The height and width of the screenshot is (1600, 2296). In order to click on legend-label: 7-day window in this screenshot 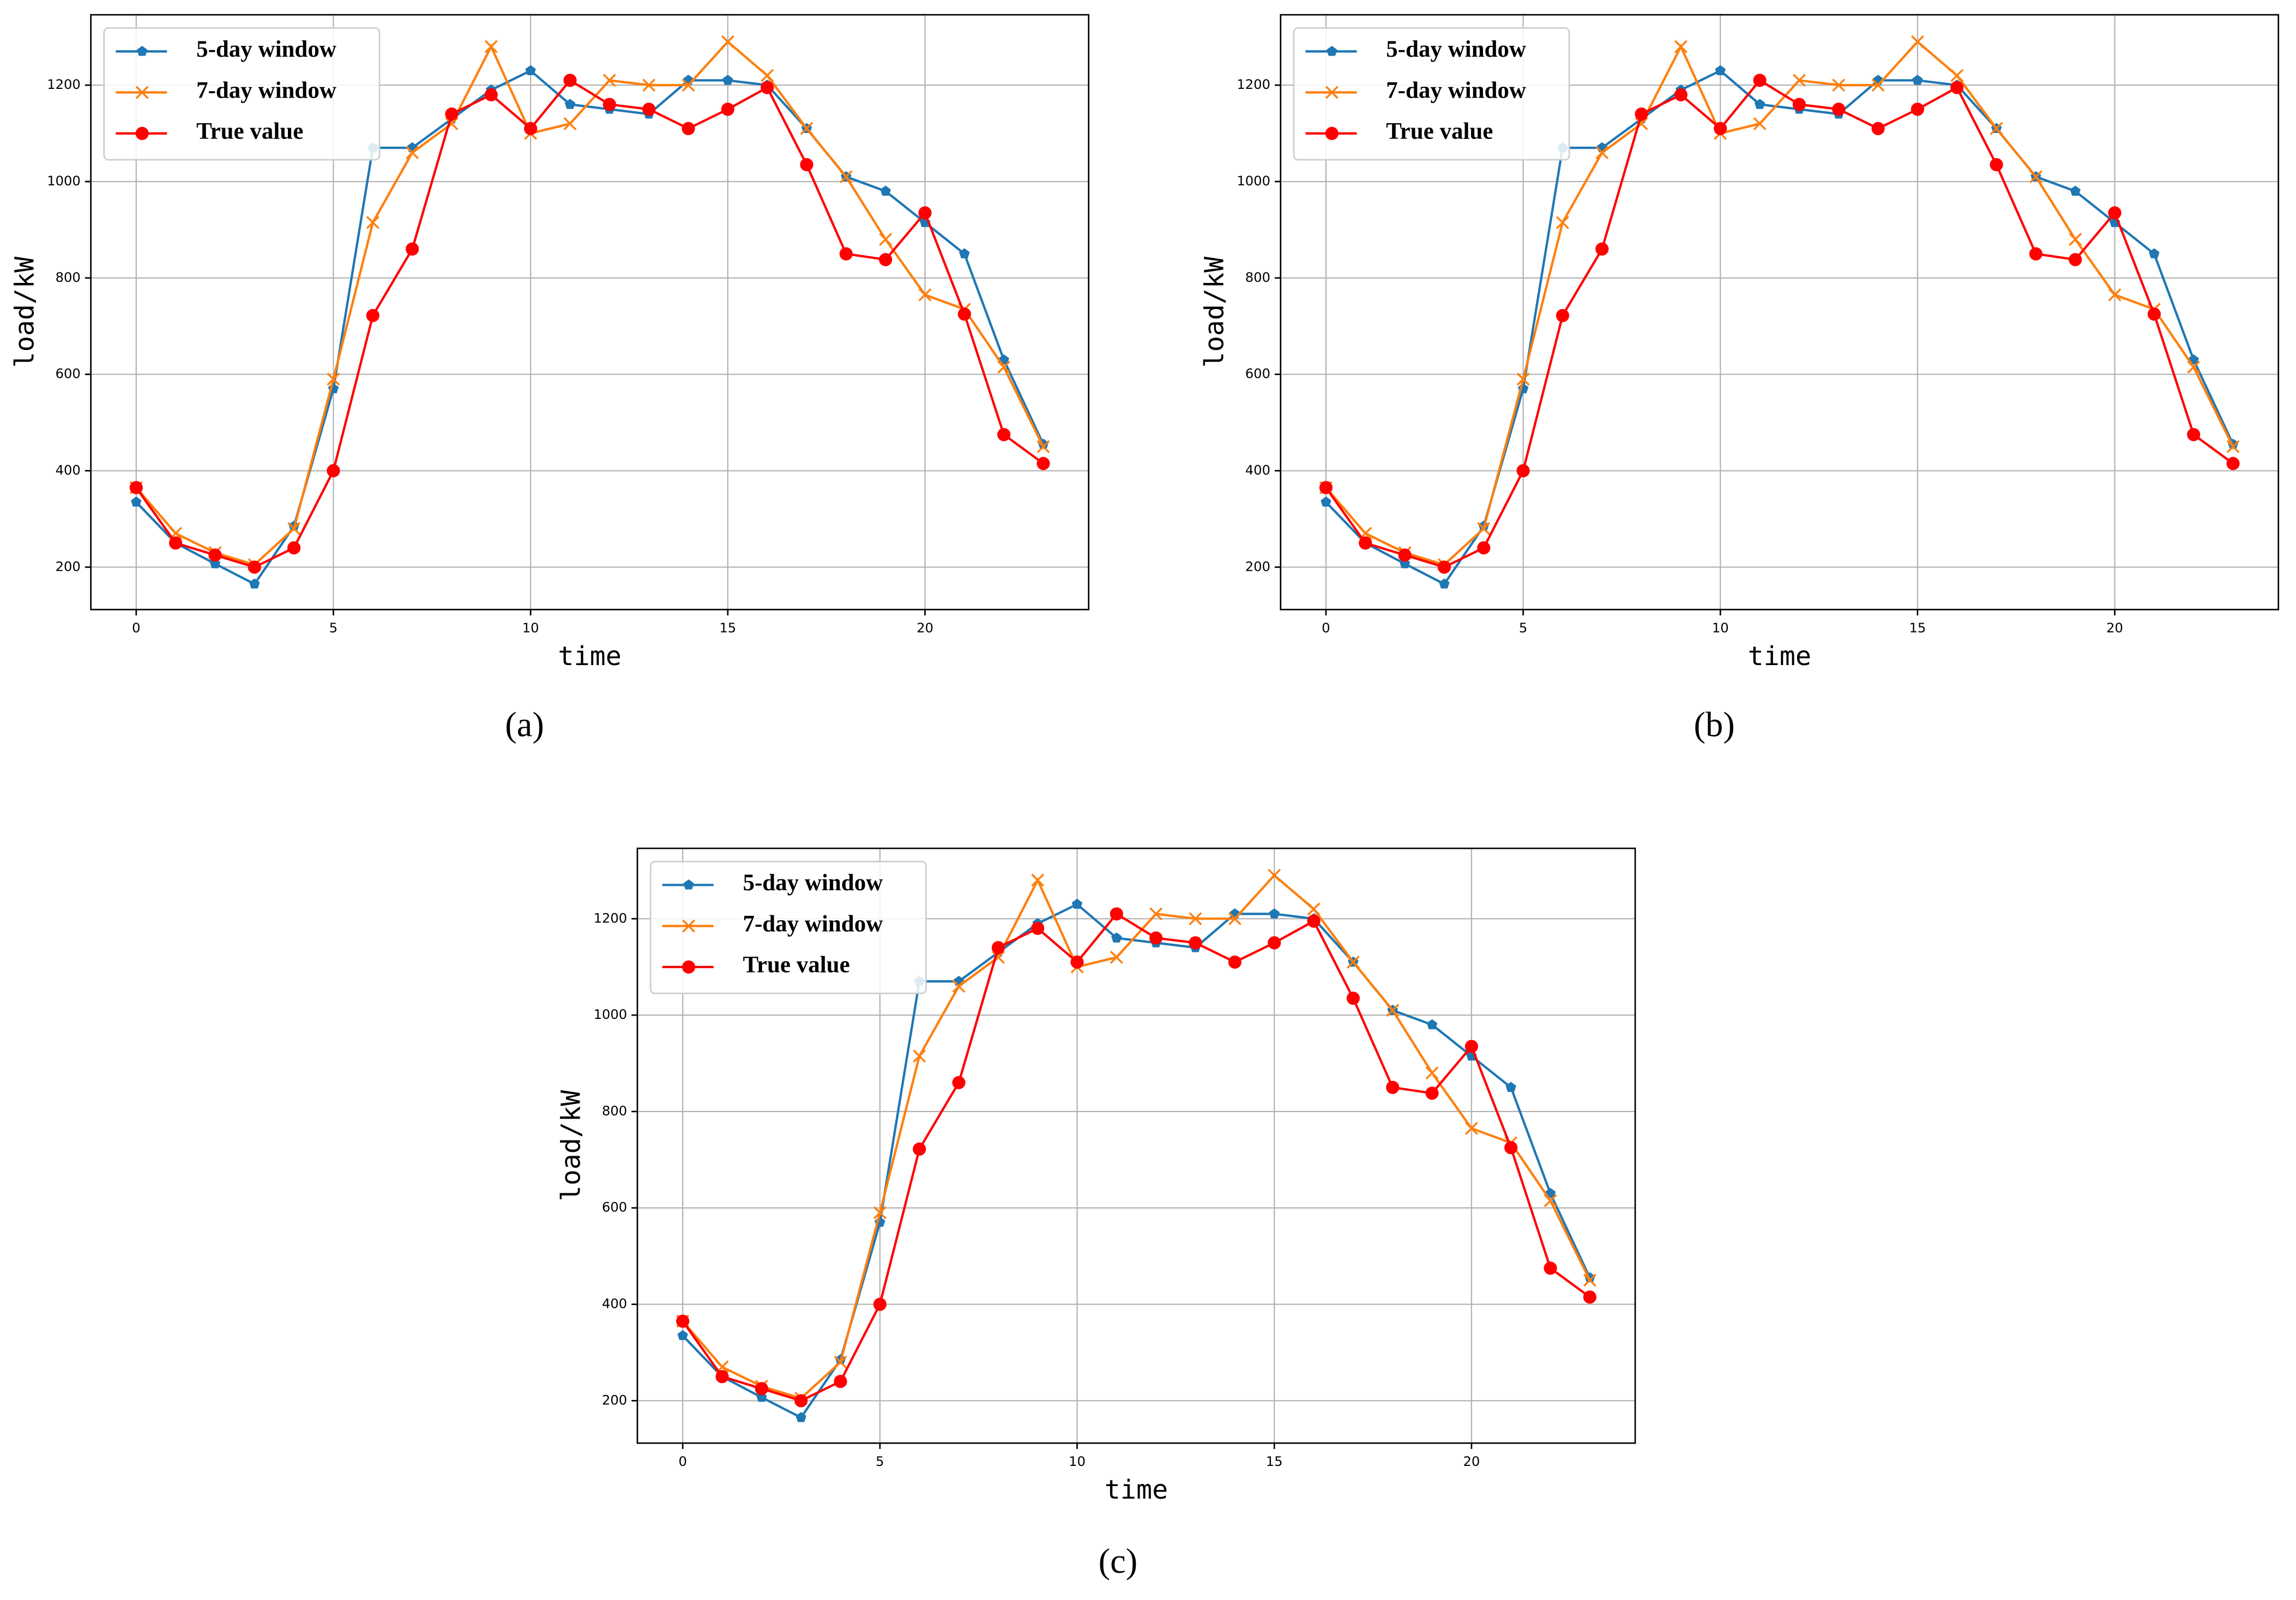, I will do `click(266, 90)`.